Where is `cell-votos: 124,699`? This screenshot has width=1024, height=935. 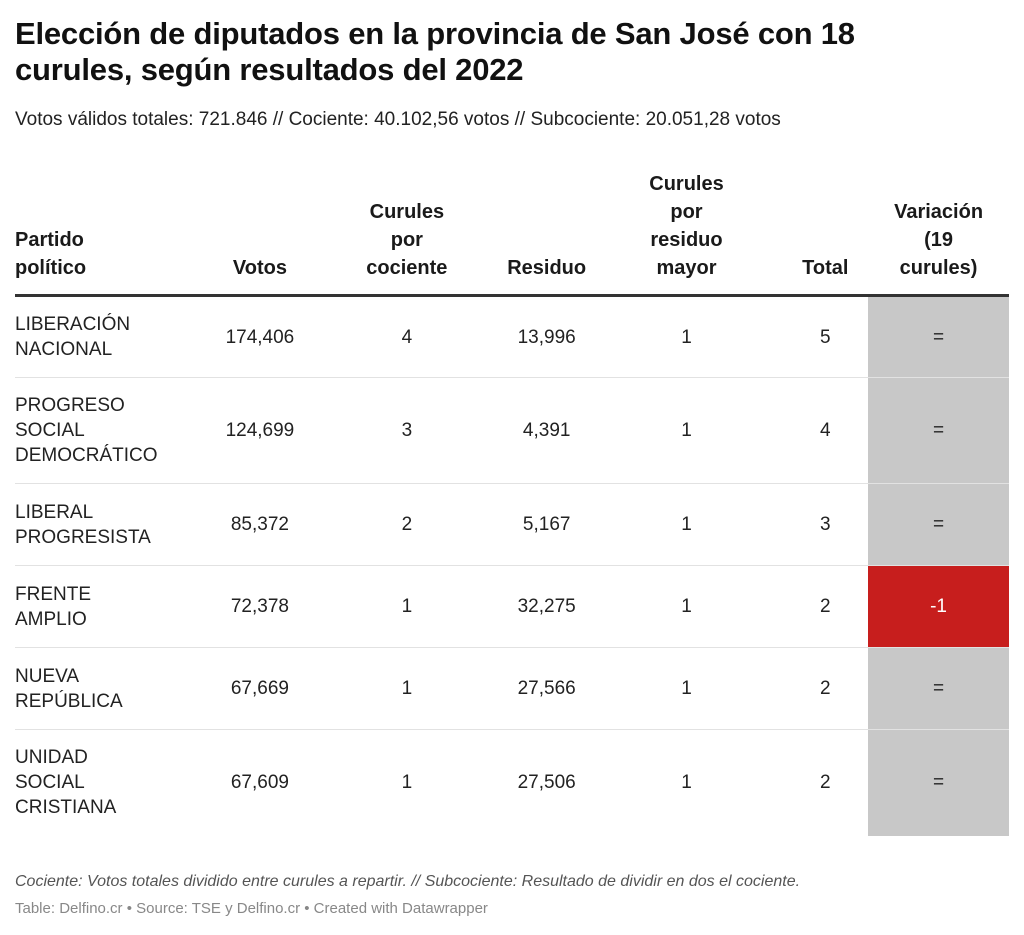
cell-votos: 124,699 is located at coordinates (259, 430).